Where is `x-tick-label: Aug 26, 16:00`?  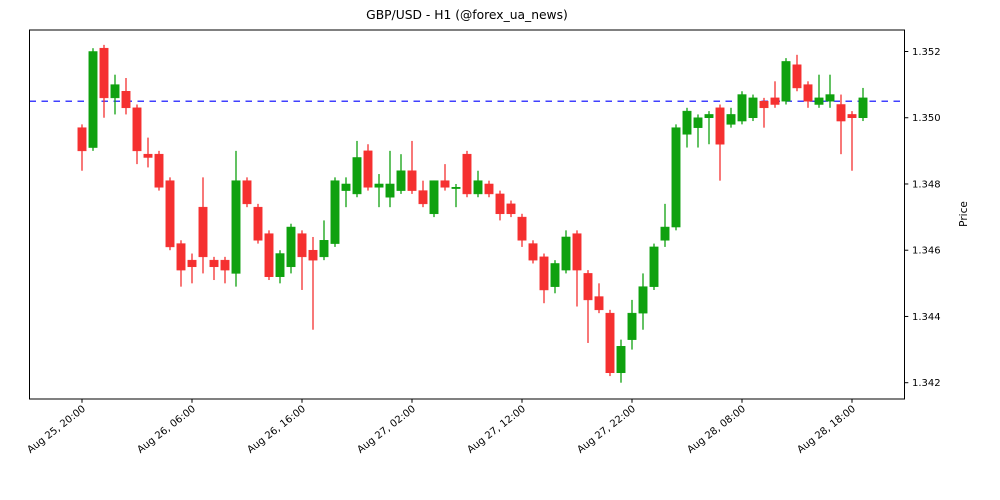 x-tick-label: Aug 26, 16:00 is located at coordinates (276, 430).